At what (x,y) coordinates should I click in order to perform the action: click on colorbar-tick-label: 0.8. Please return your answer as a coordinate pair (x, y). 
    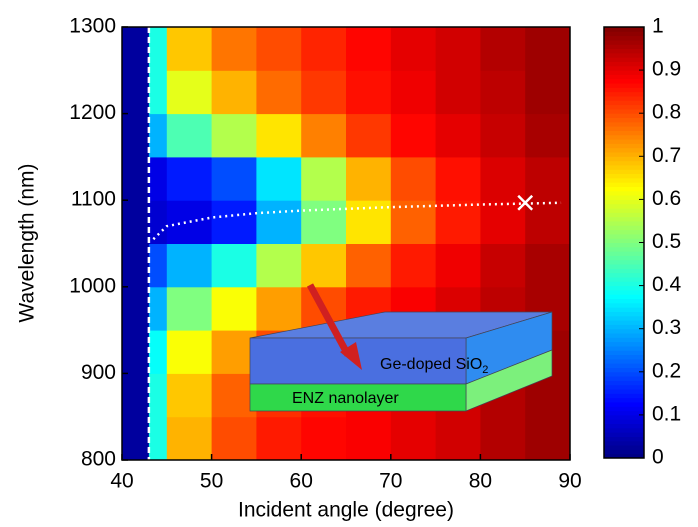
    Looking at the image, I should click on (666, 112).